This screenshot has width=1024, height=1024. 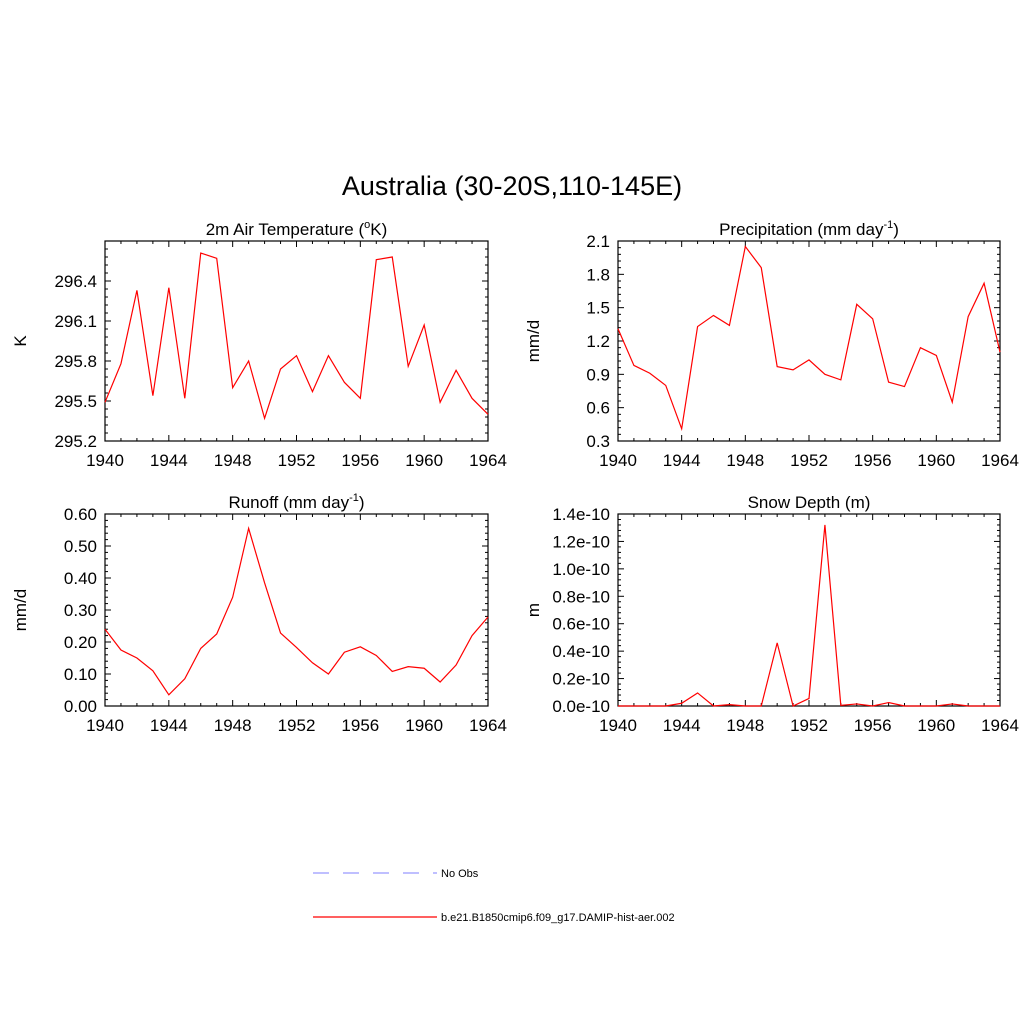 I want to click on panel-title: Snow Depth (m), so click(x=809, y=502).